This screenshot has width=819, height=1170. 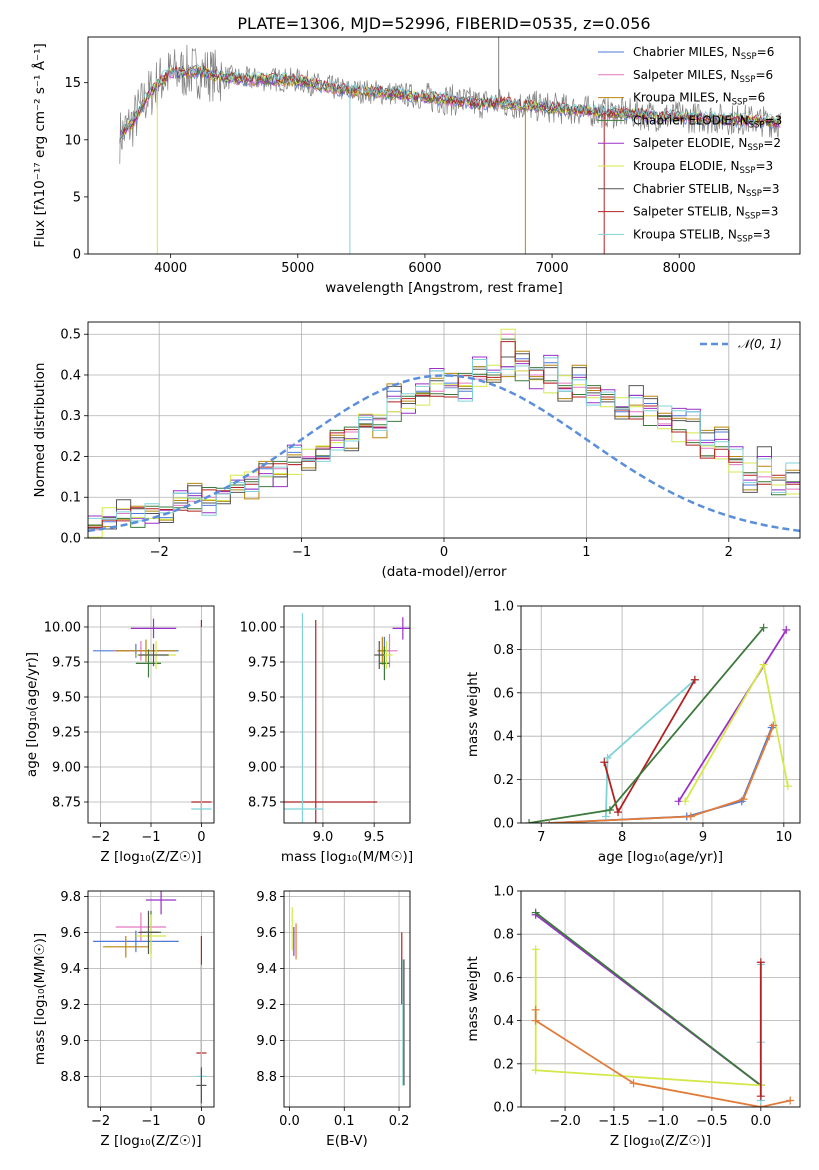 I want to click on x-tick-label: 1, so click(x=586, y=552).